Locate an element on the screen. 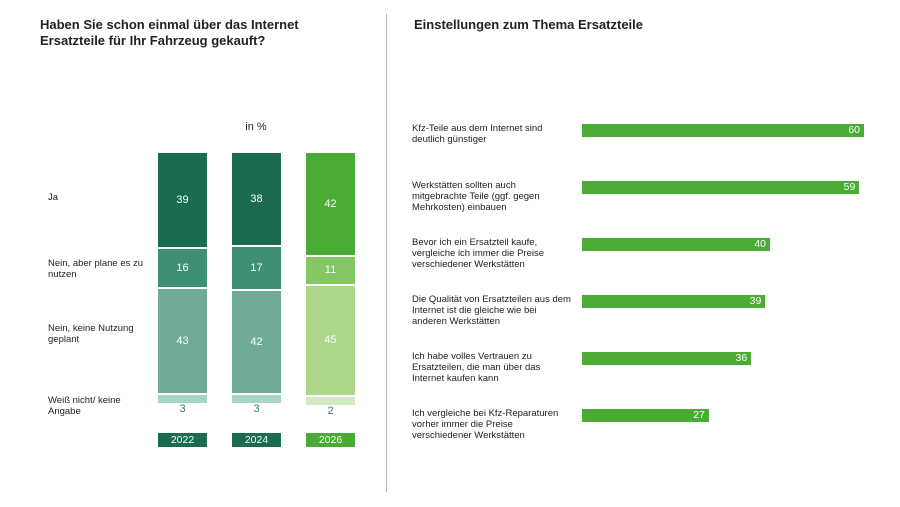 The image size is (900, 507). data-label-2026-weiss: 2 is located at coordinates (330, 411).